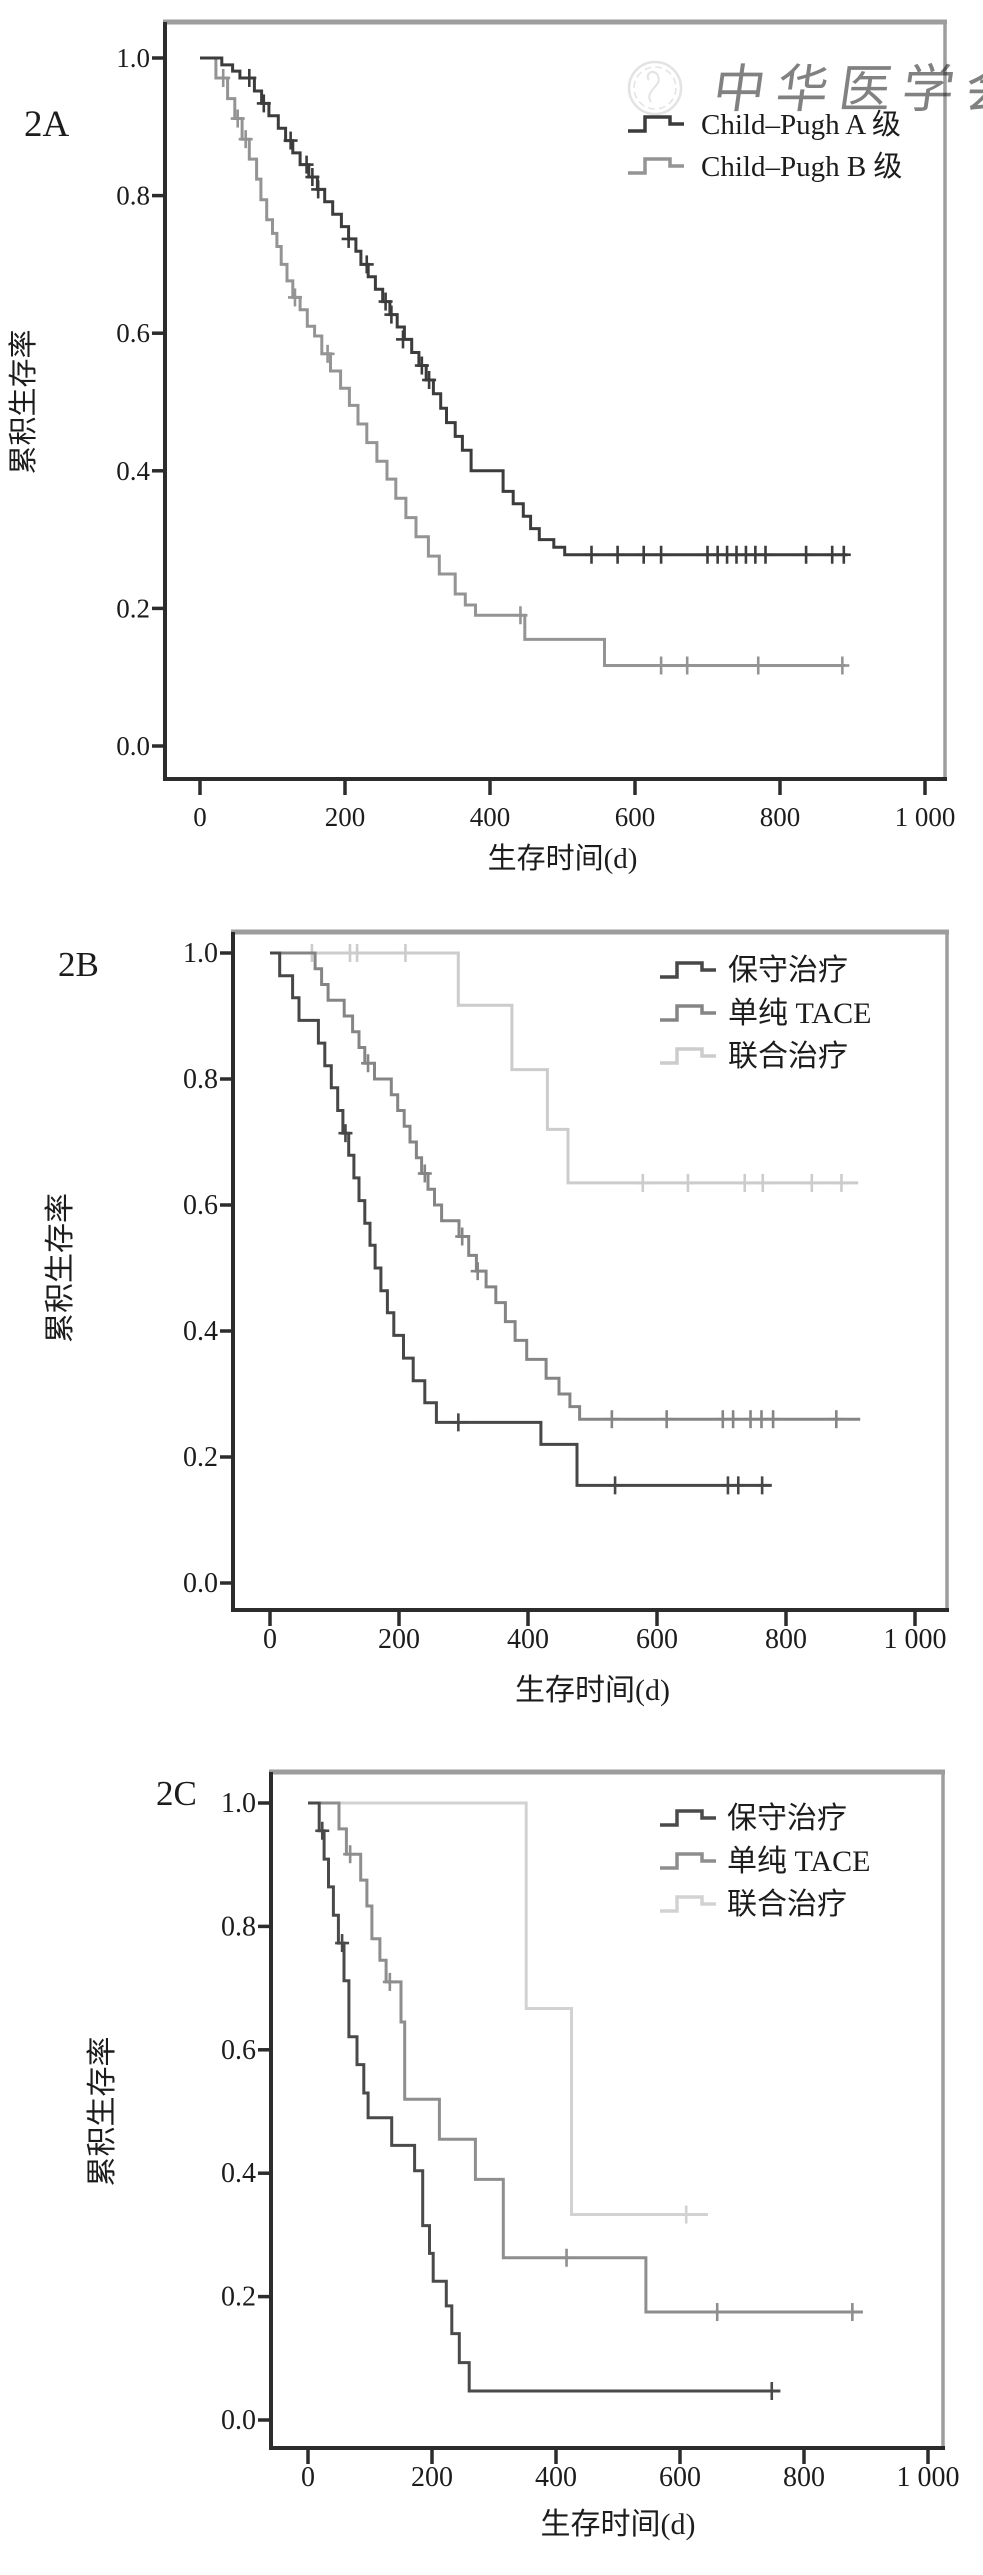 The image size is (983, 2575). What do you see at coordinates (78, 964) in the screenshot?
I see `panel-label: 2B` at bounding box center [78, 964].